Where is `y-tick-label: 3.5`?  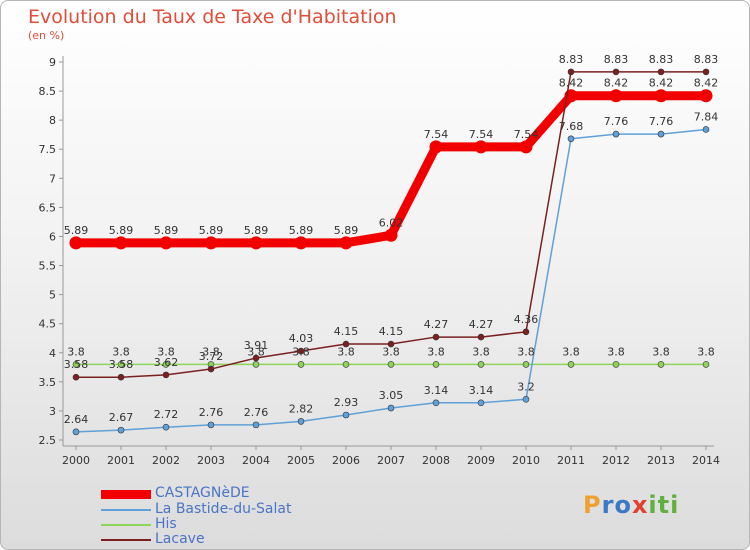 y-tick-label: 3.5 is located at coordinates (48, 382).